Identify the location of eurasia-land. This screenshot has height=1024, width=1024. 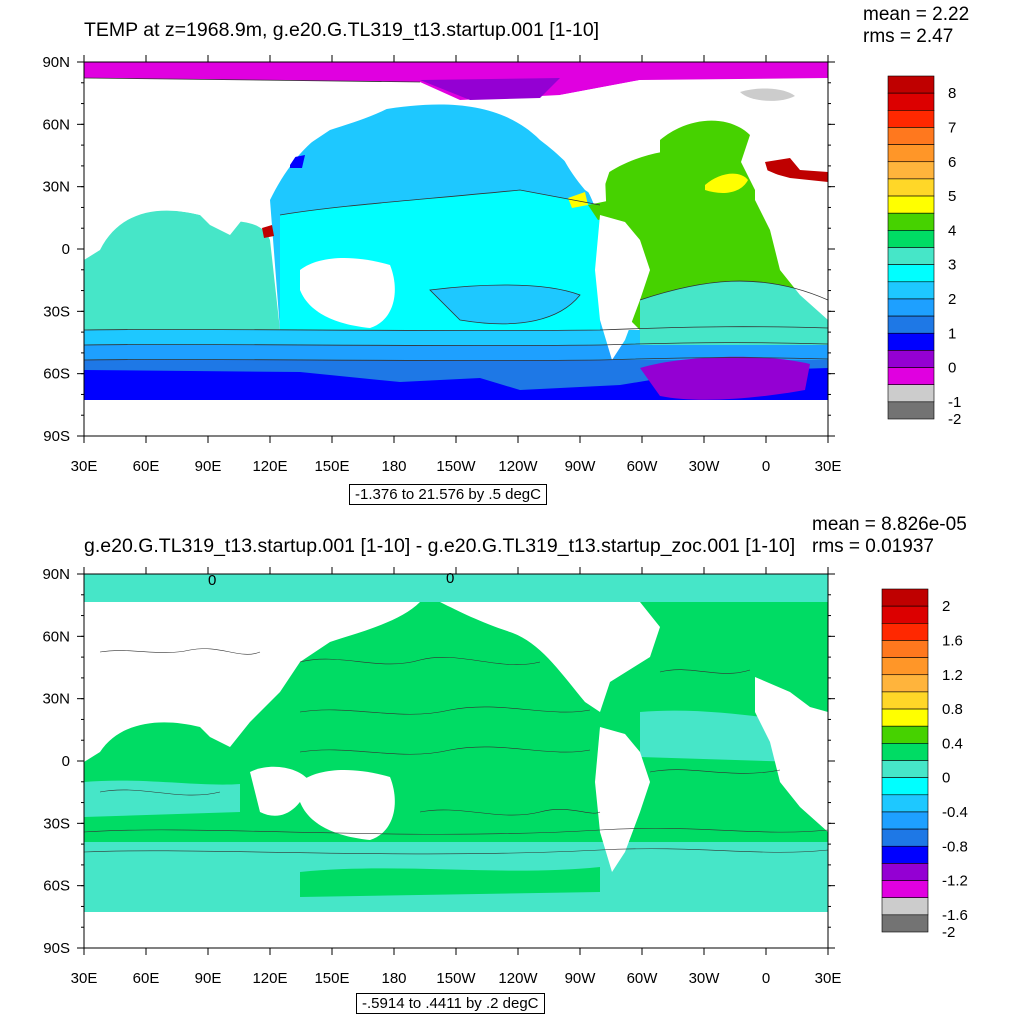
(252, 164).